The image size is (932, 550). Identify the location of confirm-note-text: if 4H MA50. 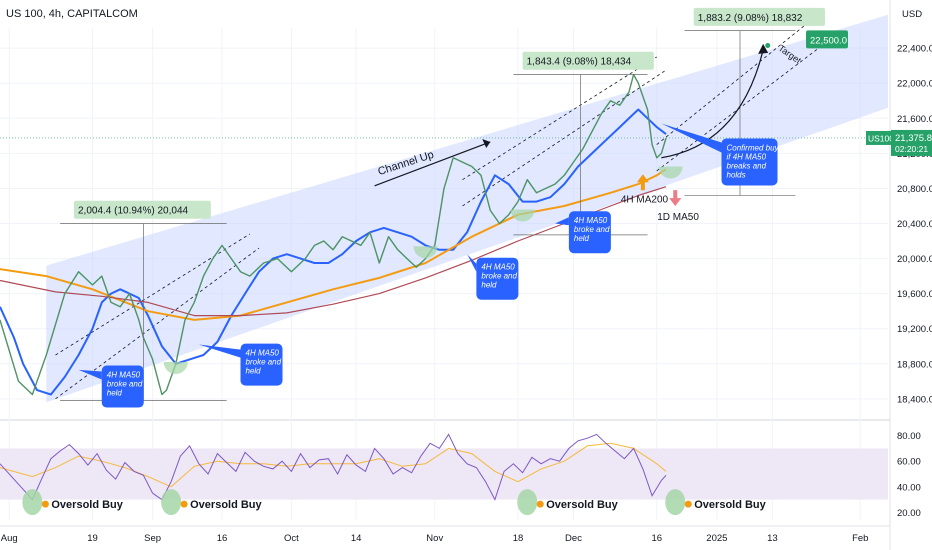
(747, 156).